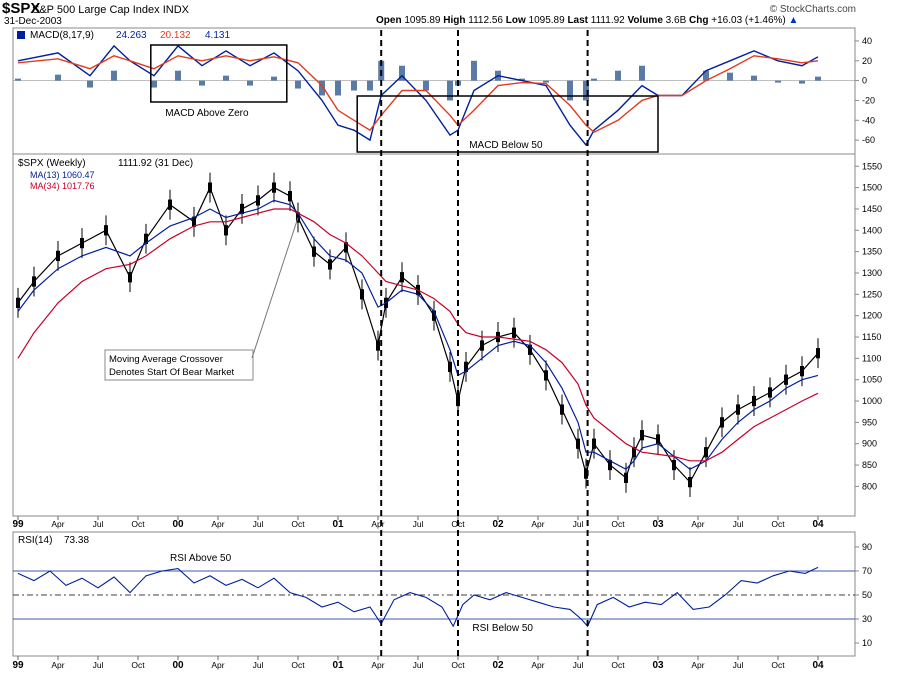  Describe the element at coordinates (872, 166) in the screenshot. I see `price-ytick-label: 1550` at that location.